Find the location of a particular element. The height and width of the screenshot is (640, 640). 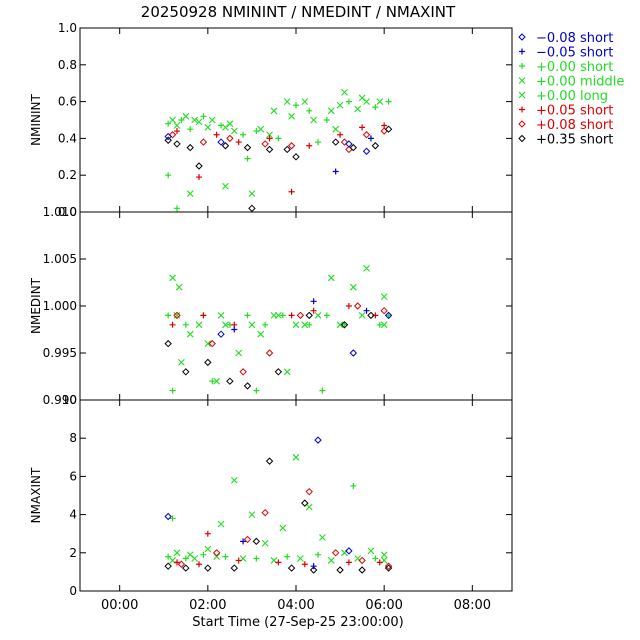

legend-entry: +0.00 short is located at coordinates (566, 67).